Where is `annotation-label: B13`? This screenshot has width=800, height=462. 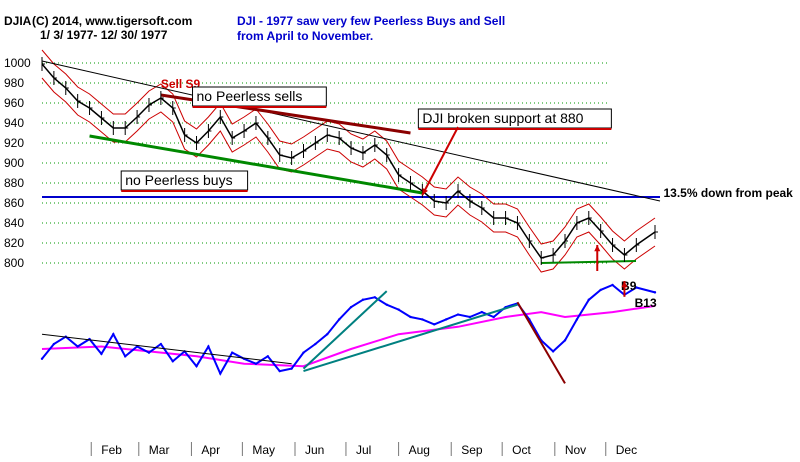
annotation-label: B13 is located at coordinates (646, 303).